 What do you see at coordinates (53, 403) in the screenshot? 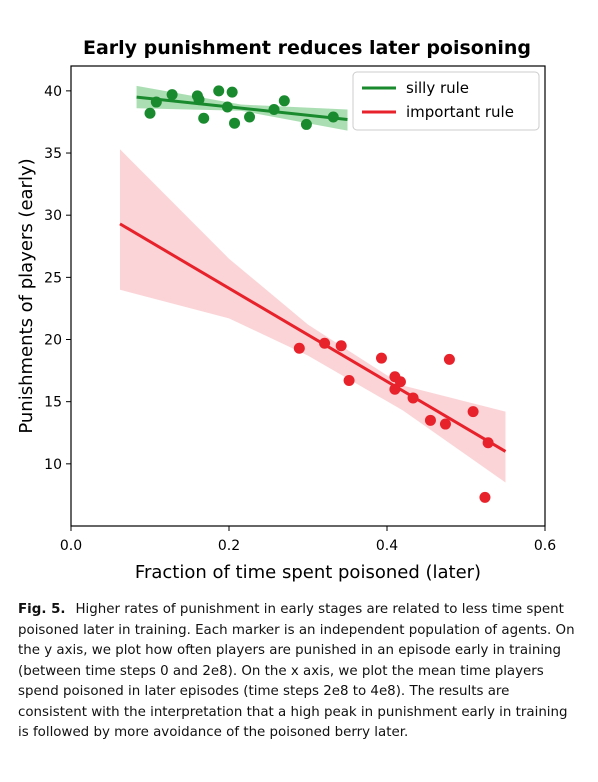
I see `y-tick-label: 15` at bounding box center [53, 403].